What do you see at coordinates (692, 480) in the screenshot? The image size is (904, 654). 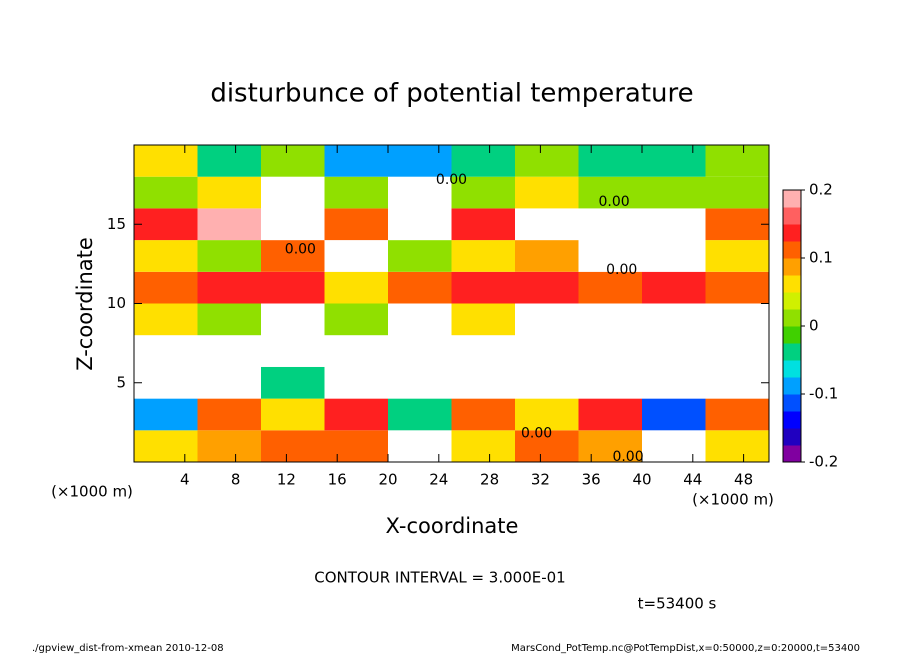 I see `x-tick-label: 44` at bounding box center [692, 480].